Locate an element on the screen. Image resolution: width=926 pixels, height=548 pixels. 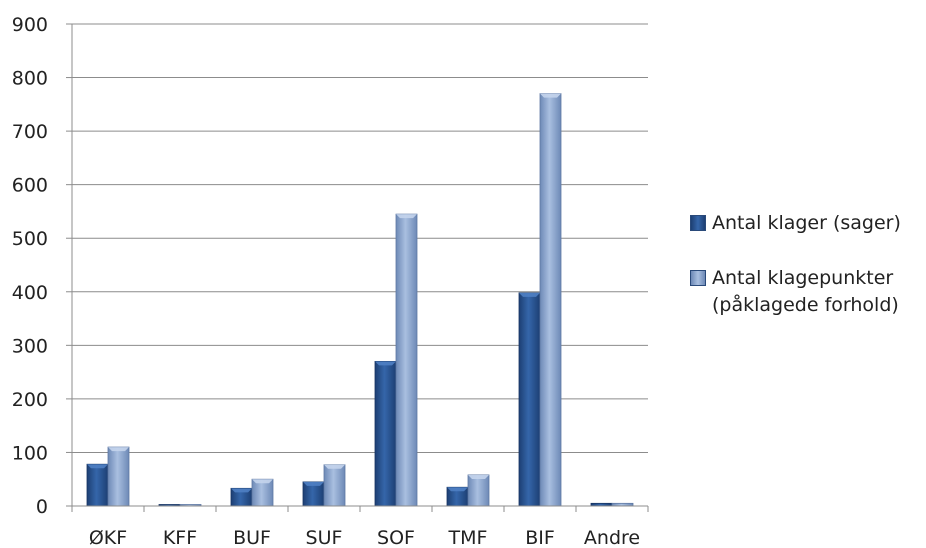
legend-label-series-1: Antal klager (sager) is located at coordinates (806, 223).